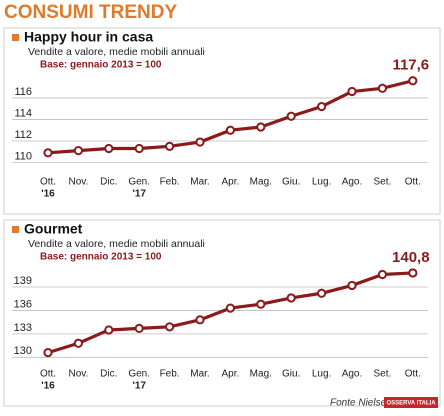  I want to click on y-tick-label: 116, so click(23, 92).